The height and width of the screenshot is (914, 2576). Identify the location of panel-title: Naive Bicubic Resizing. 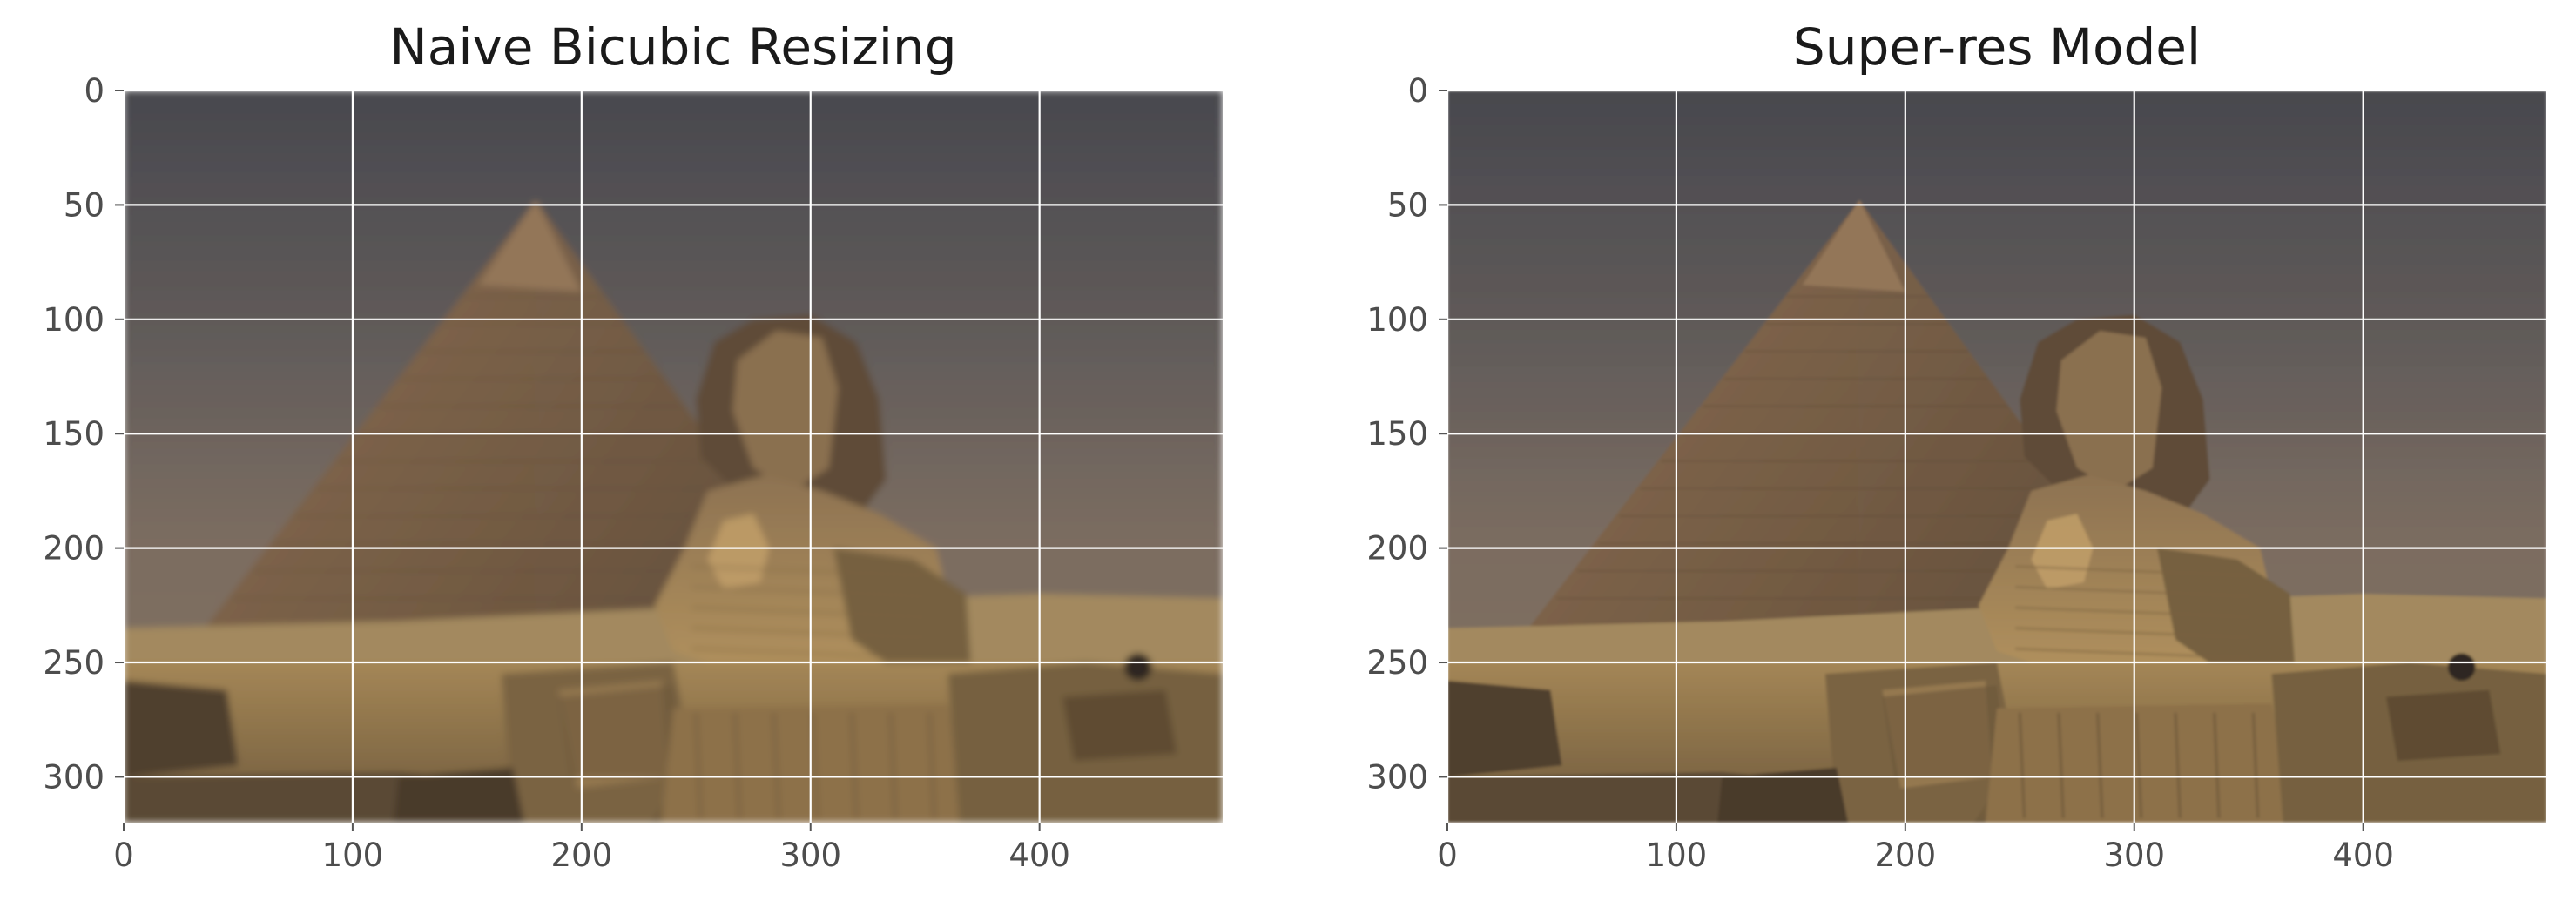
(672, 47).